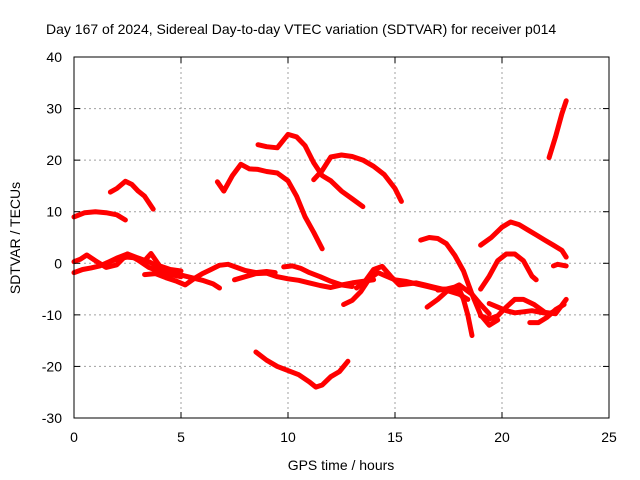  I want to click on y-tick-label: 40, so click(54, 57).